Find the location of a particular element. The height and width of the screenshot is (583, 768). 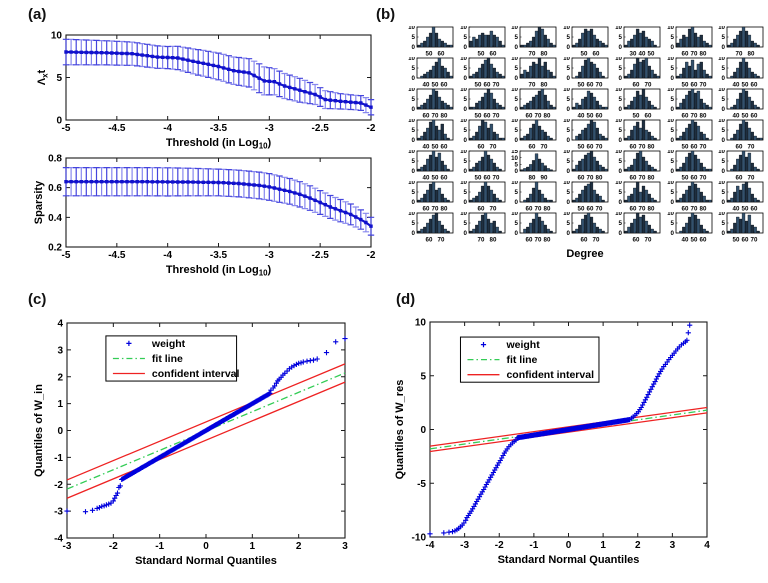

hist-x-tick-label: 90 is located at coordinates (544, 178).